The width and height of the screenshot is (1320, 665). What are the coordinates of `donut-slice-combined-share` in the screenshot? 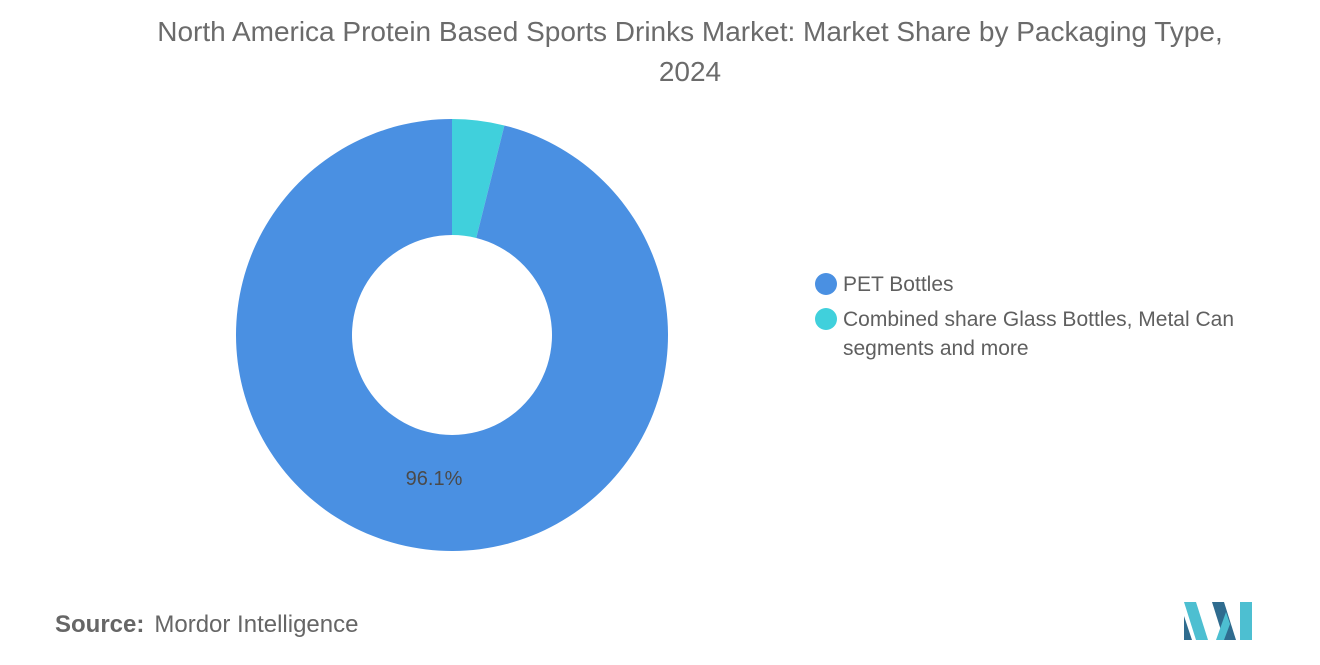 It's located at (478, 178).